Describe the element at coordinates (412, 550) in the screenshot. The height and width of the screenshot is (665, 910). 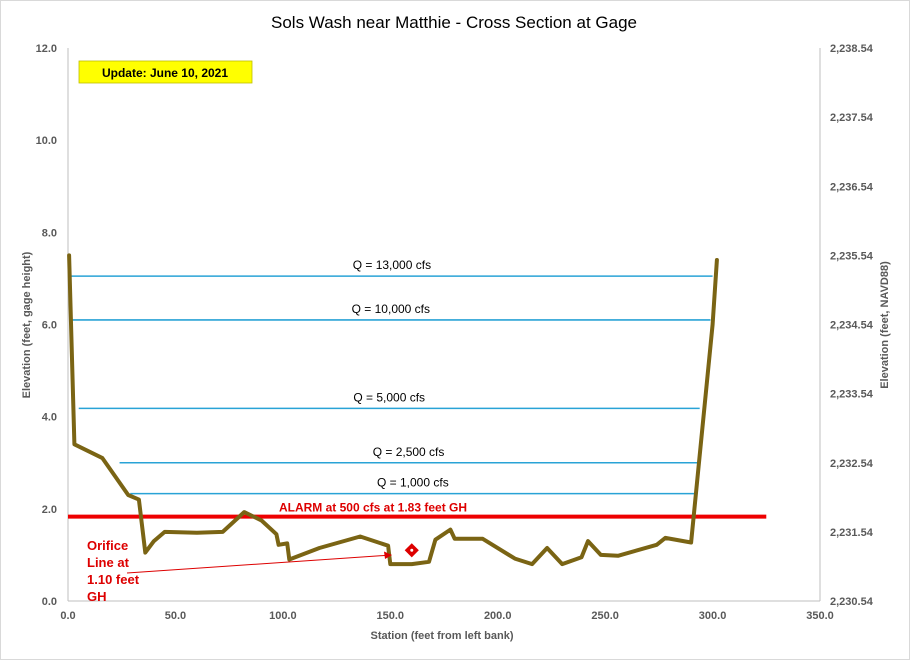
I see `orifice-marker-center` at that location.